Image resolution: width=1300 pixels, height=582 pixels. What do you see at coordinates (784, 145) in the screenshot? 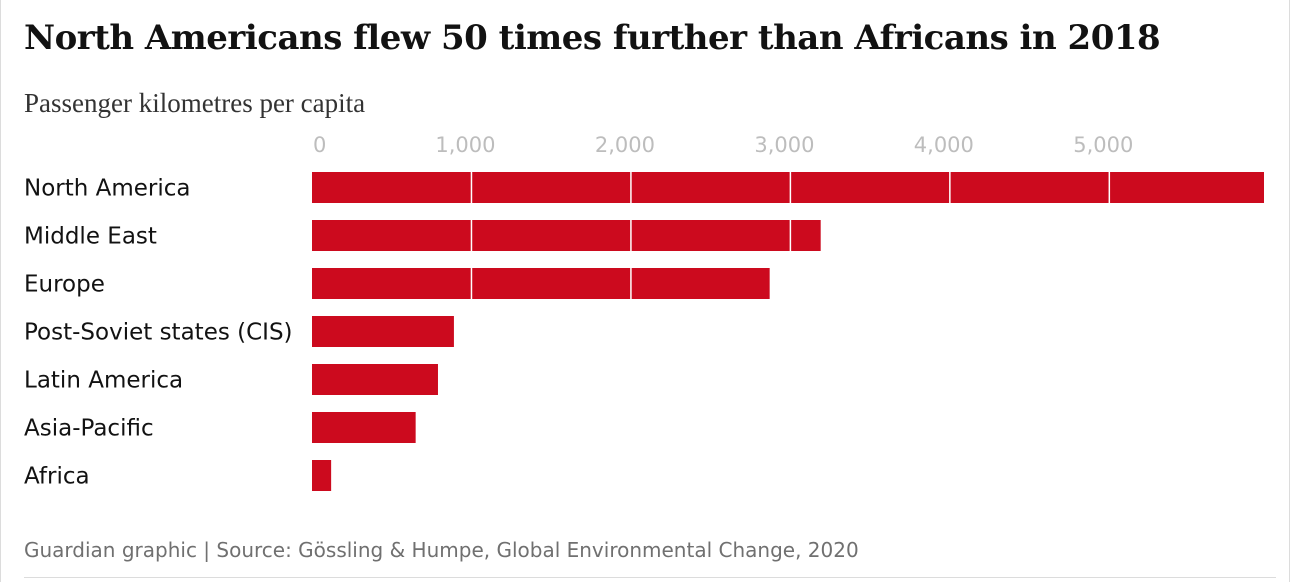
I see `x-tick-label: 3,000` at bounding box center [784, 145].